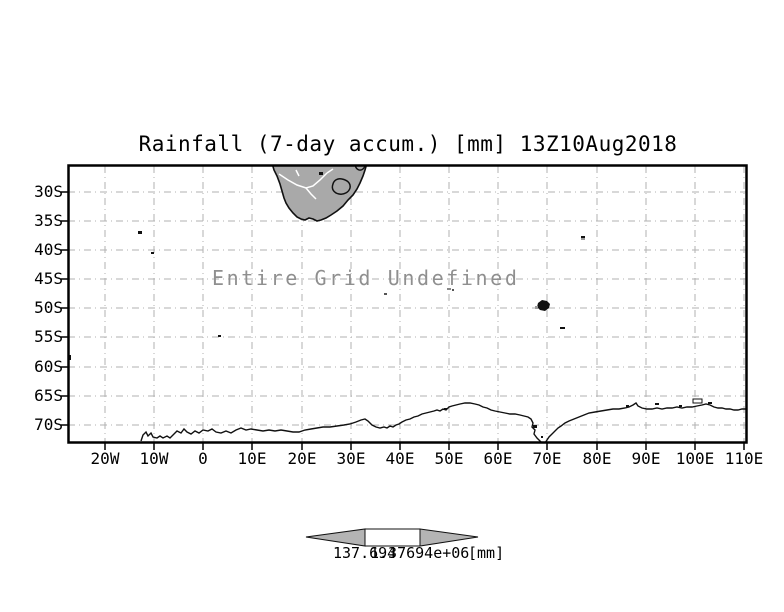  What do you see at coordinates (443, 422) in the screenshot?
I see `antarctica-coastline` at bounding box center [443, 422].